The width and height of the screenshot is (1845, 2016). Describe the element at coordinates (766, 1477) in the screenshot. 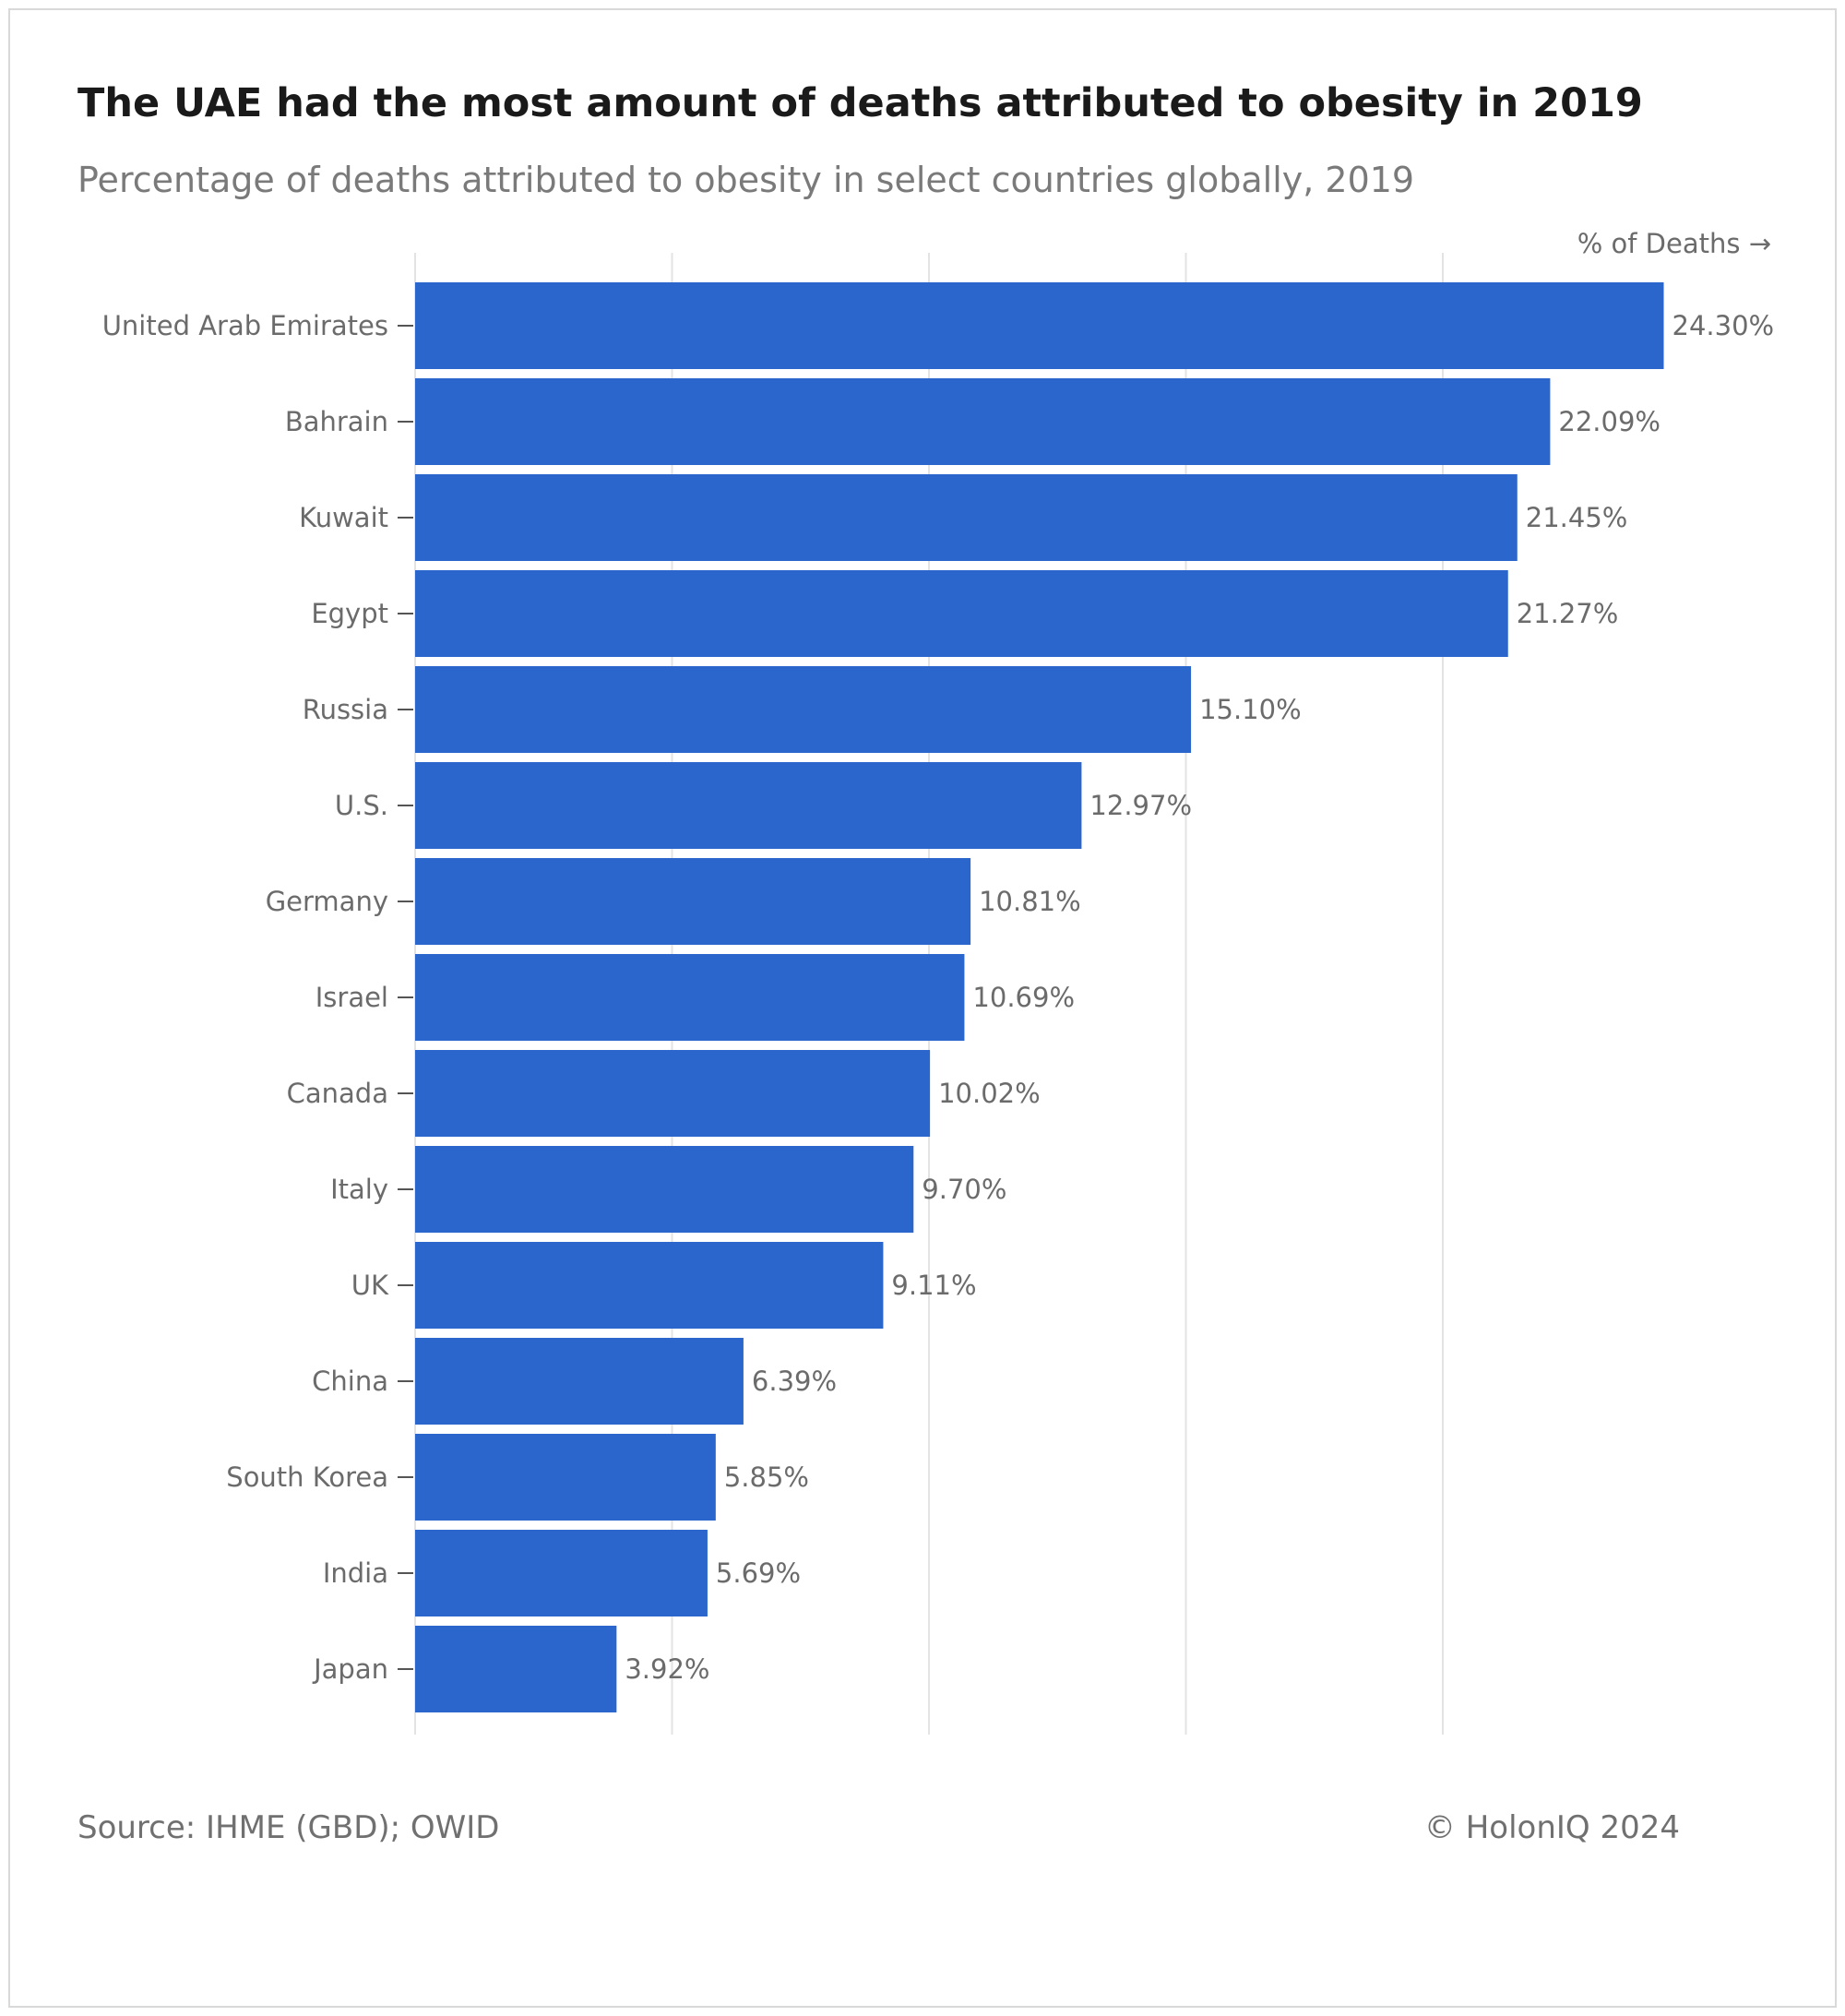

I see `value-label: 5.85%` at that location.